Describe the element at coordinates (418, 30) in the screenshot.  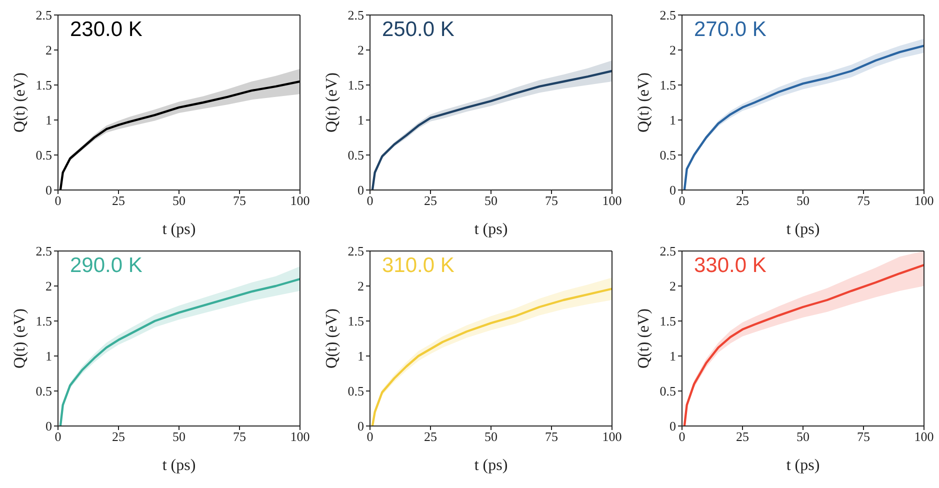
I see `chart-title: 250.0 K` at that location.